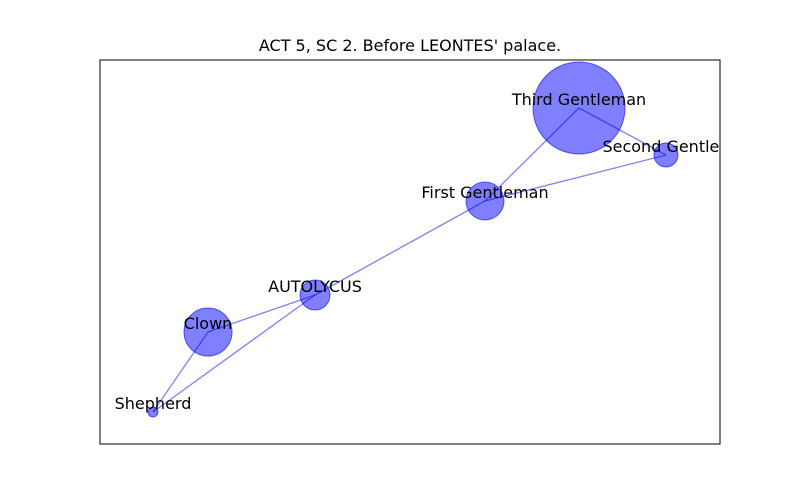 This screenshot has height=500, width=800. What do you see at coordinates (315, 295) in the screenshot?
I see `node-autolycus` at bounding box center [315, 295].